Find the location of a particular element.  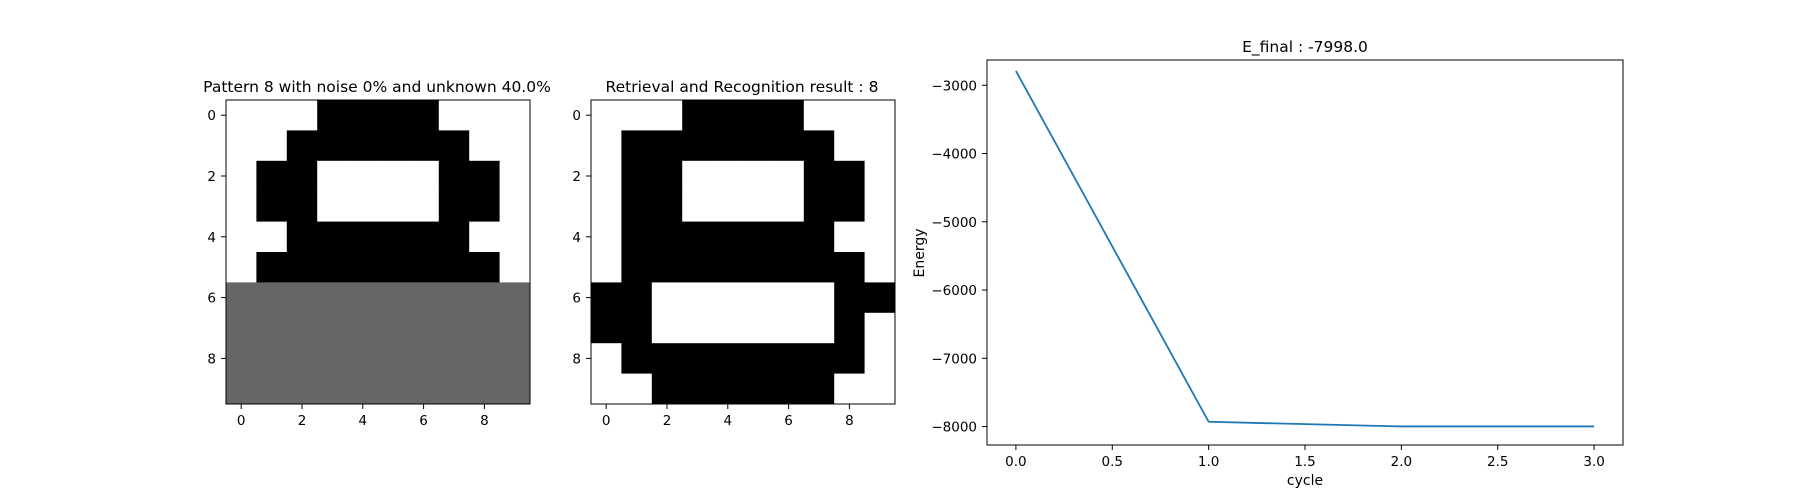

pattern-grid is located at coordinates (378, 252).